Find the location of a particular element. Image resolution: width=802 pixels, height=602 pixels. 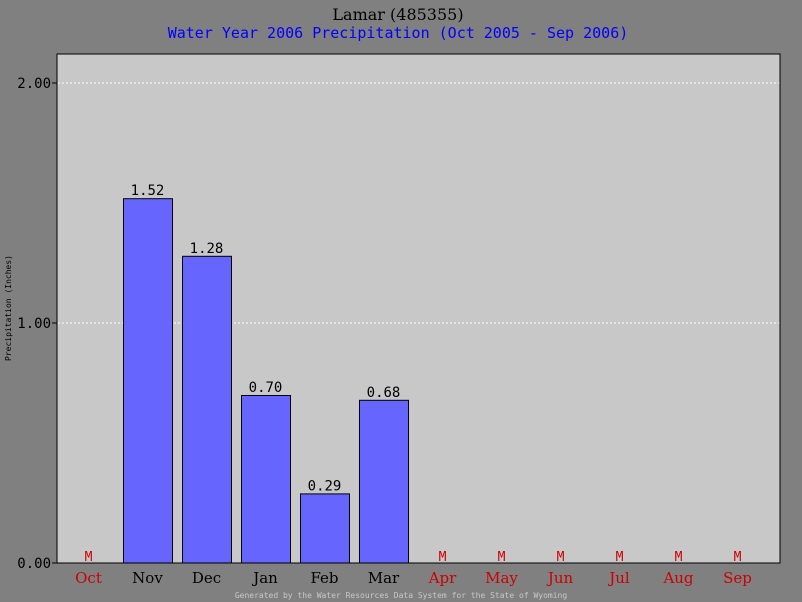

x-tick-label-sep: Sep is located at coordinates (737, 578).